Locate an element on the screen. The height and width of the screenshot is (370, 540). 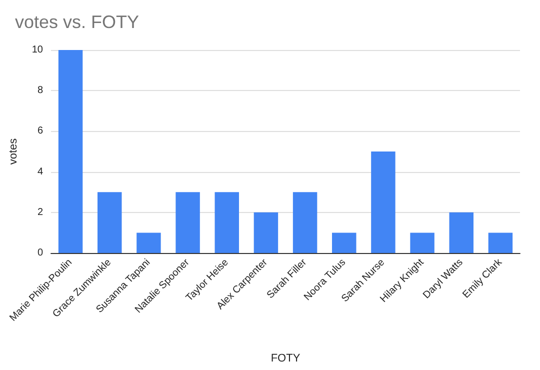
y-tick-label: 10 is located at coordinates (38, 50).